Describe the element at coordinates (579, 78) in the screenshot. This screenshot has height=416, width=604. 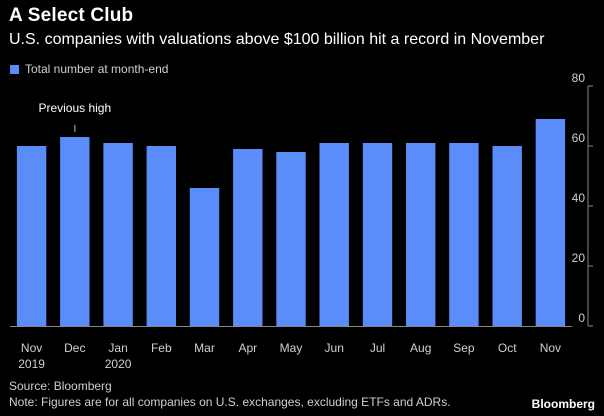
I see `y-tick-label: 80` at that location.